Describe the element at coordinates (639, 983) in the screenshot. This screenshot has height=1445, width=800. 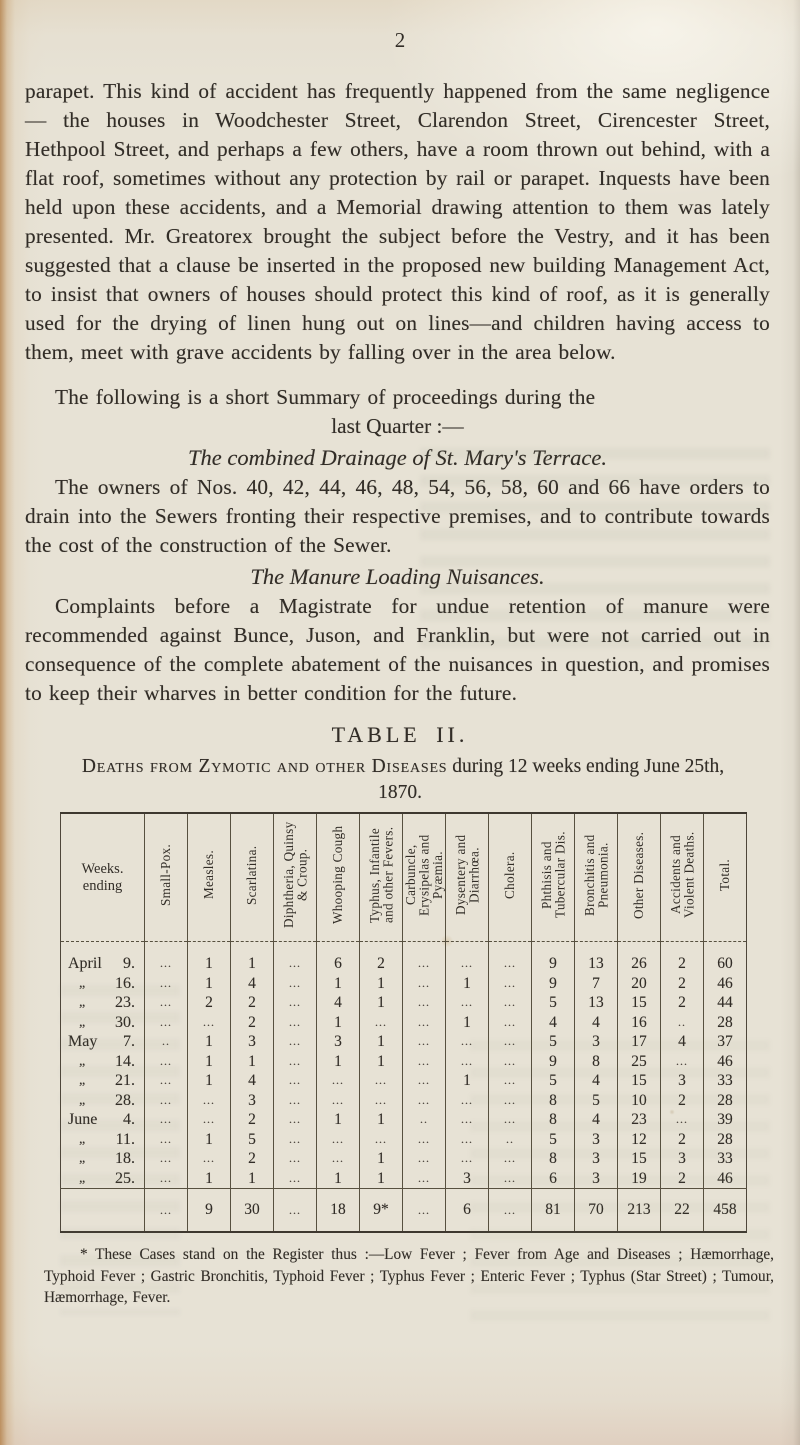
I see `value-cell: 20` at that location.